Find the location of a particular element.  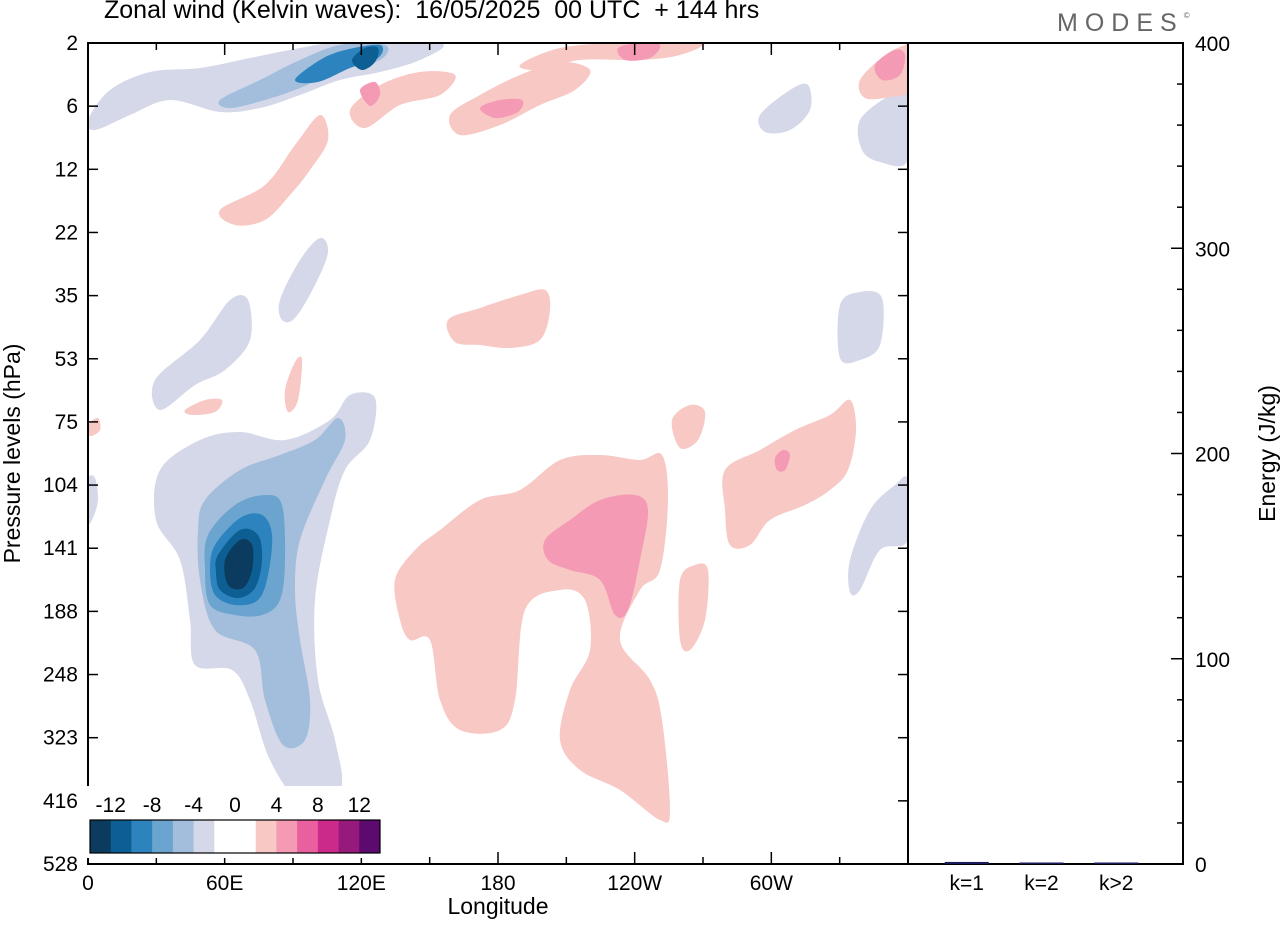

x-tick-label: 120E is located at coordinates (361, 883).